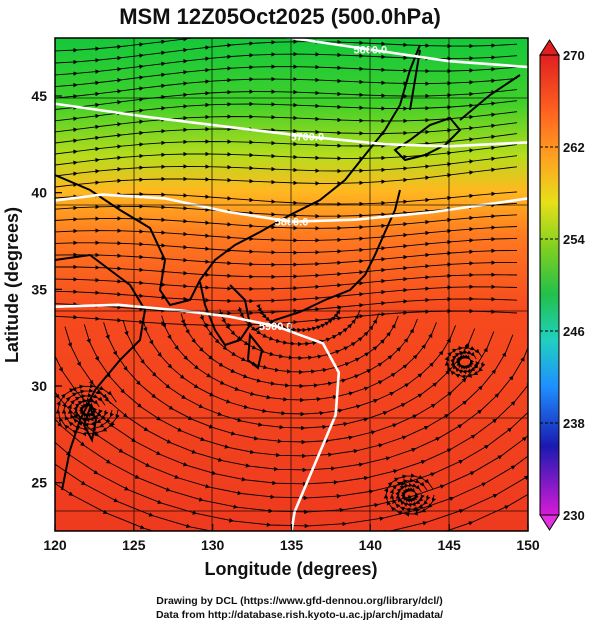 The image size is (599, 625). I want to click on coastline-kuril, so click(490, 97).